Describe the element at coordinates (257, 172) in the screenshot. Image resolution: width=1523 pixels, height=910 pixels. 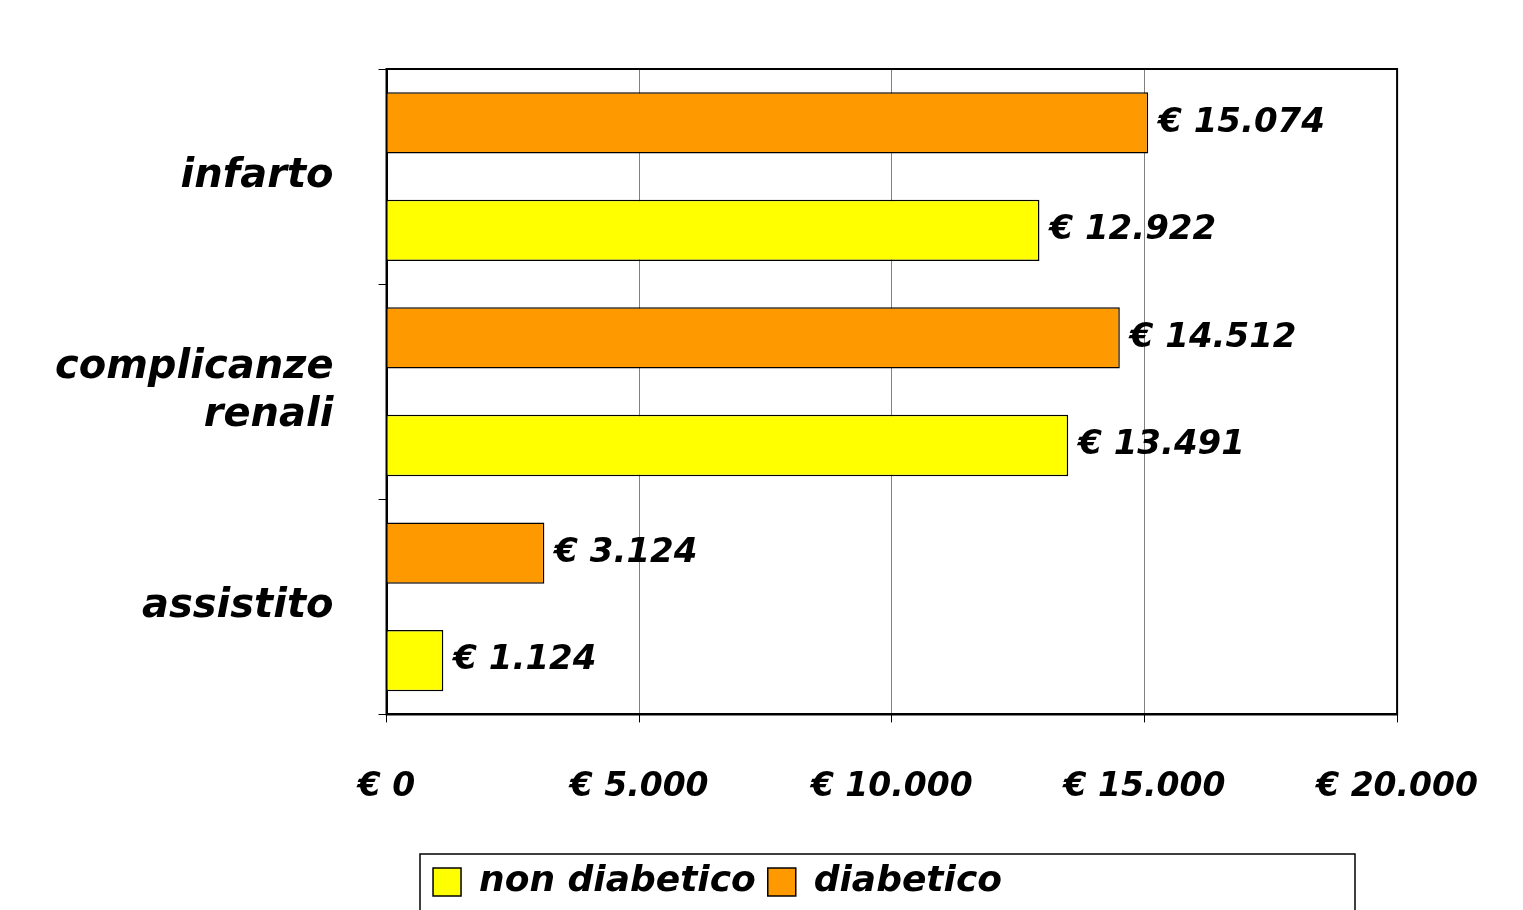
I see `y-tick-label: infarto` at that location.